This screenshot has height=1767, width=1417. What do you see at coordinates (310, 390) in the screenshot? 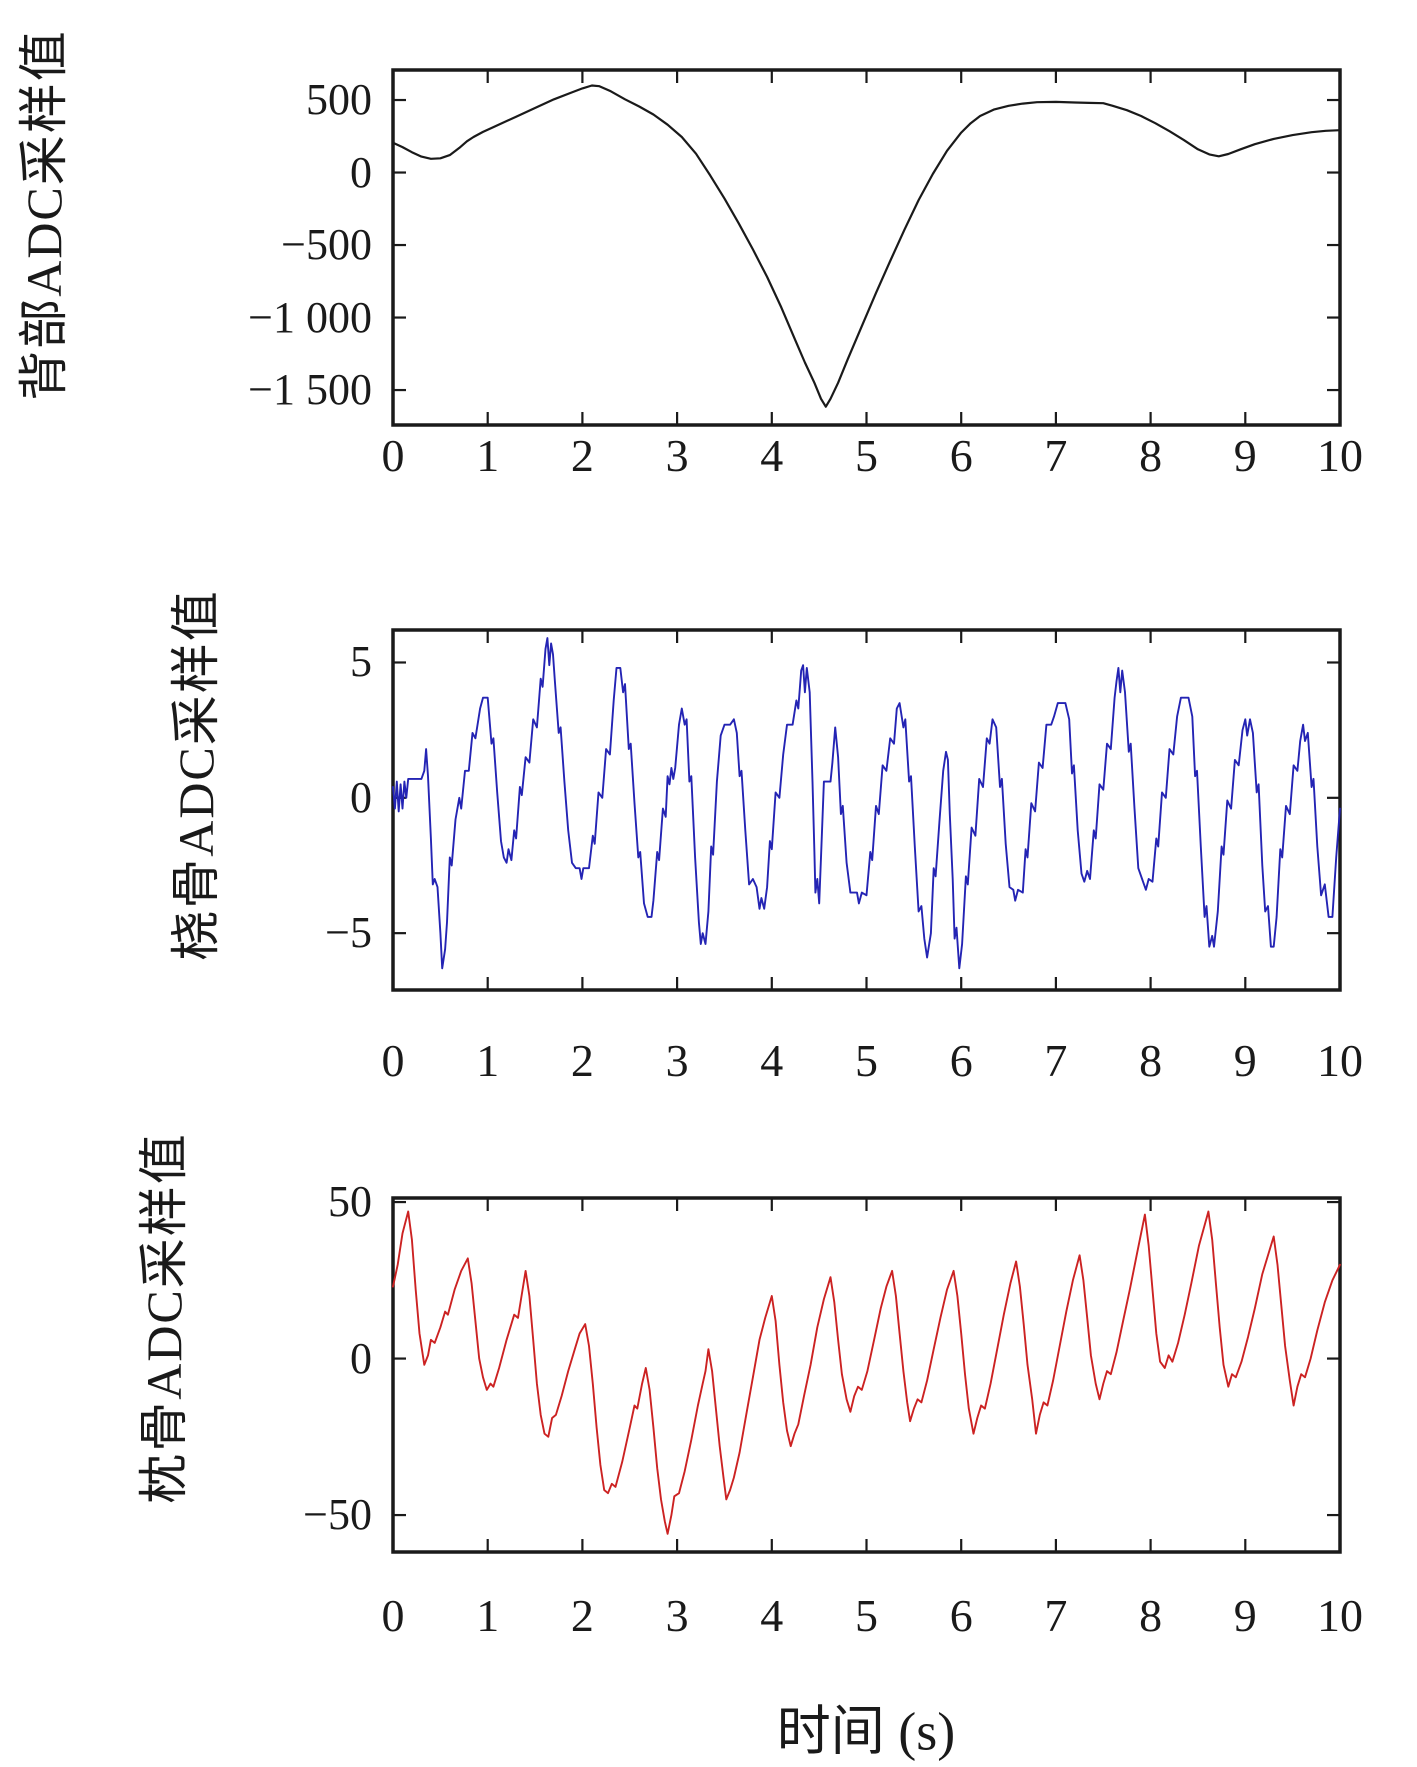
I see `y-tick-label: −1 500` at bounding box center [310, 390].